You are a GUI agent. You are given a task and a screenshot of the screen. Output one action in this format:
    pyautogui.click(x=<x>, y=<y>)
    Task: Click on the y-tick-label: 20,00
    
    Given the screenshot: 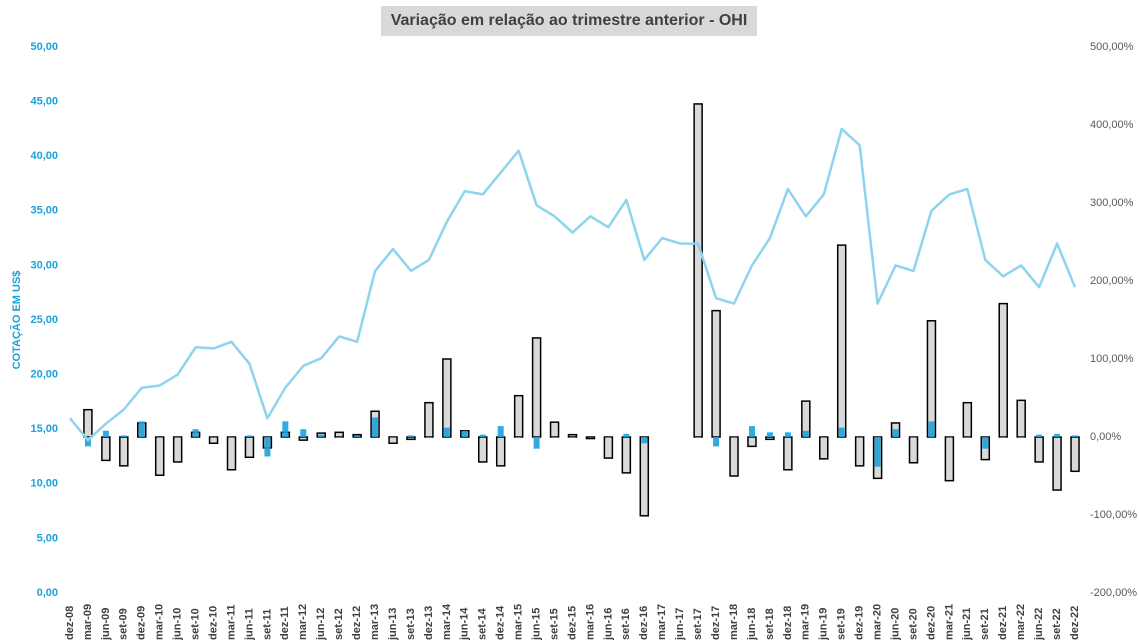 What is the action you would take?
    pyautogui.click(x=44, y=375)
    